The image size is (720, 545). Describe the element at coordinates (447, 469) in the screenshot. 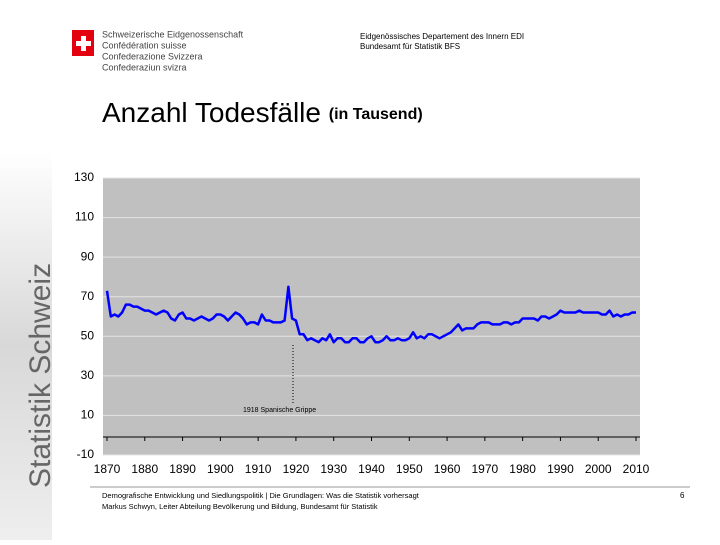

I see `x-tick-label: 1960` at that location.